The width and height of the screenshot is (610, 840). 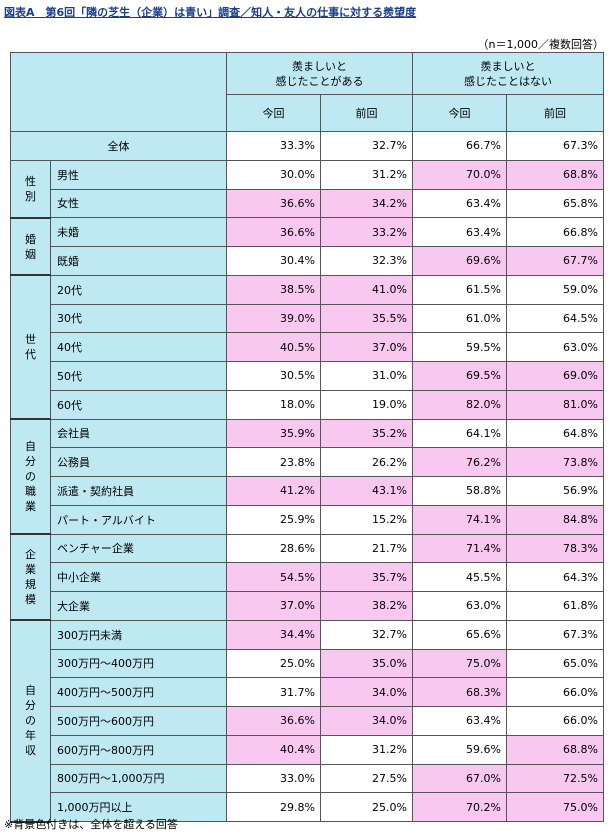 What do you see at coordinates (273, 404) in the screenshot?
I see `value-cell: 18.0%` at bounding box center [273, 404].